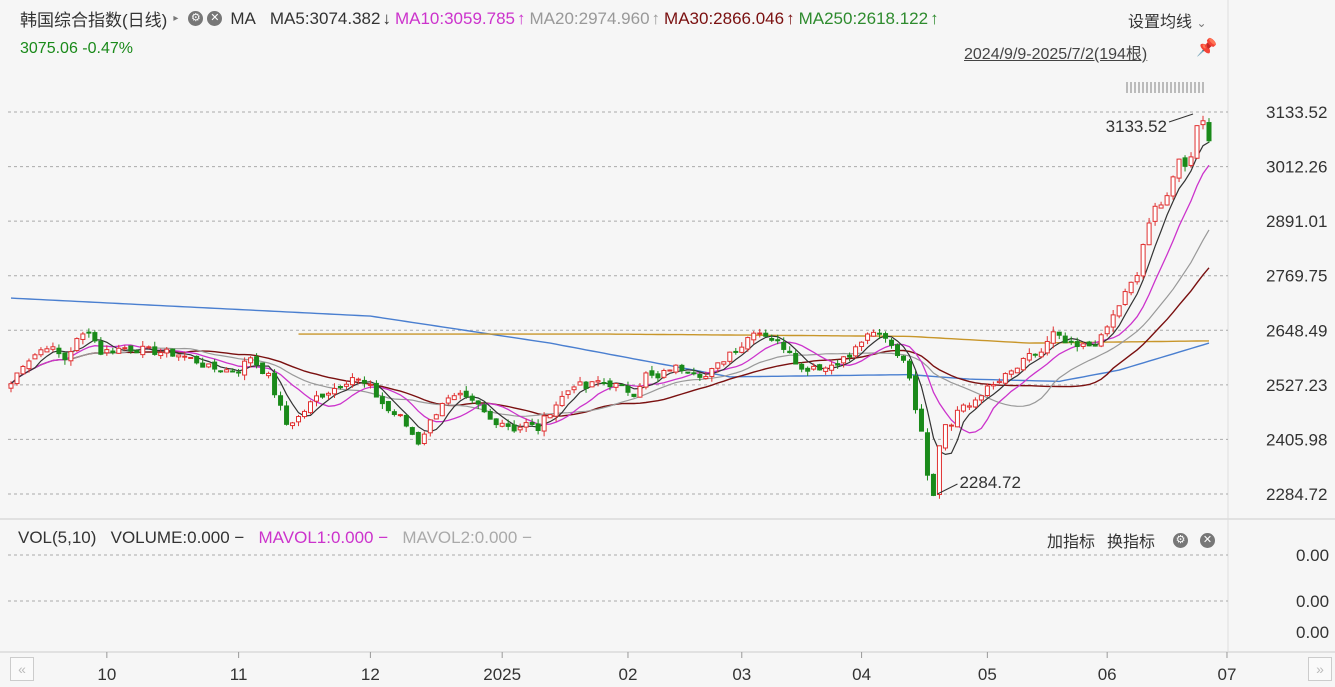 The image size is (1335, 687). What do you see at coordinates (1136, 126) in the screenshot?
I see `high-annotation: 3133.52` at bounding box center [1136, 126].